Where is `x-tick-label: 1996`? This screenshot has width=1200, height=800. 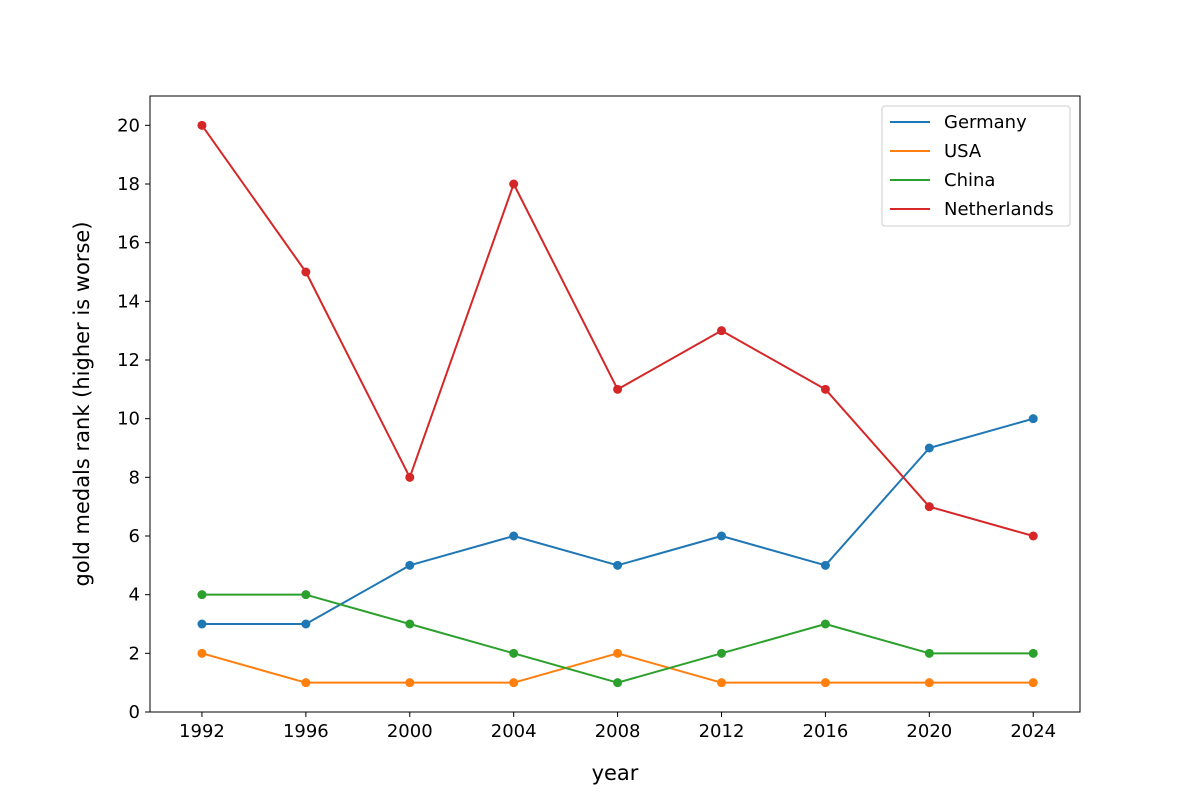 x-tick-label: 1996 is located at coordinates (306, 731).